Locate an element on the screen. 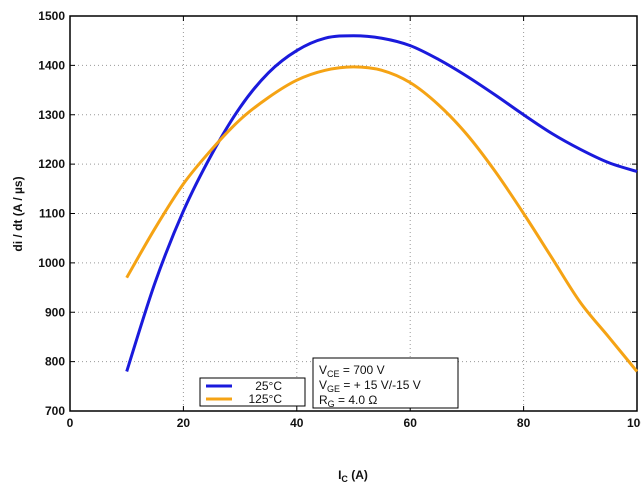 This screenshot has width=641, height=485. x-axis-label: IC (A) is located at coordinates (353, 476).